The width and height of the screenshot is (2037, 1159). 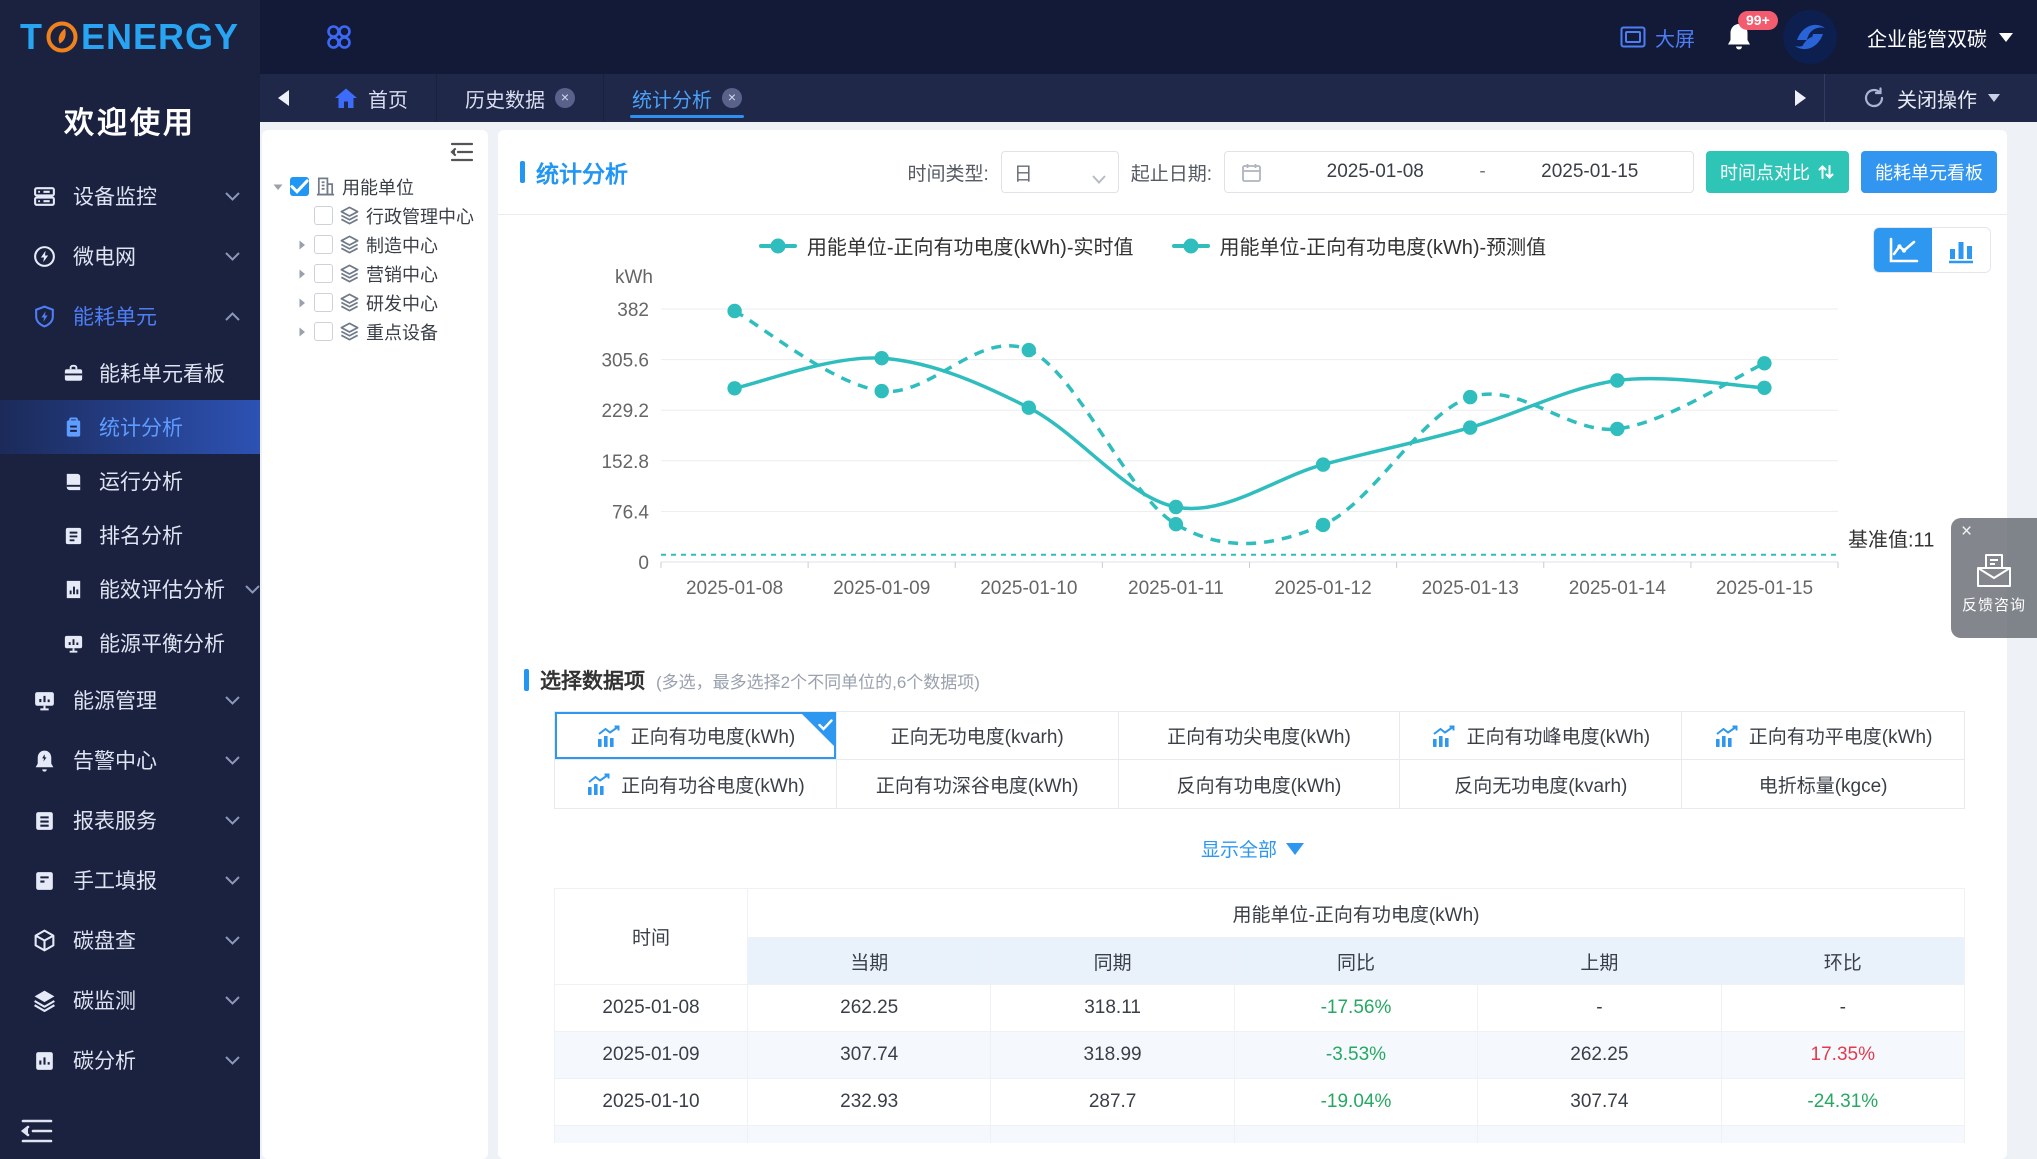 What do you see at coordinates (1541, 784) in the screenshot?
I see `data-item-反向无功电度(kvarh): 反向无功电度(kvarh)` at bounding box center [1541, 784].